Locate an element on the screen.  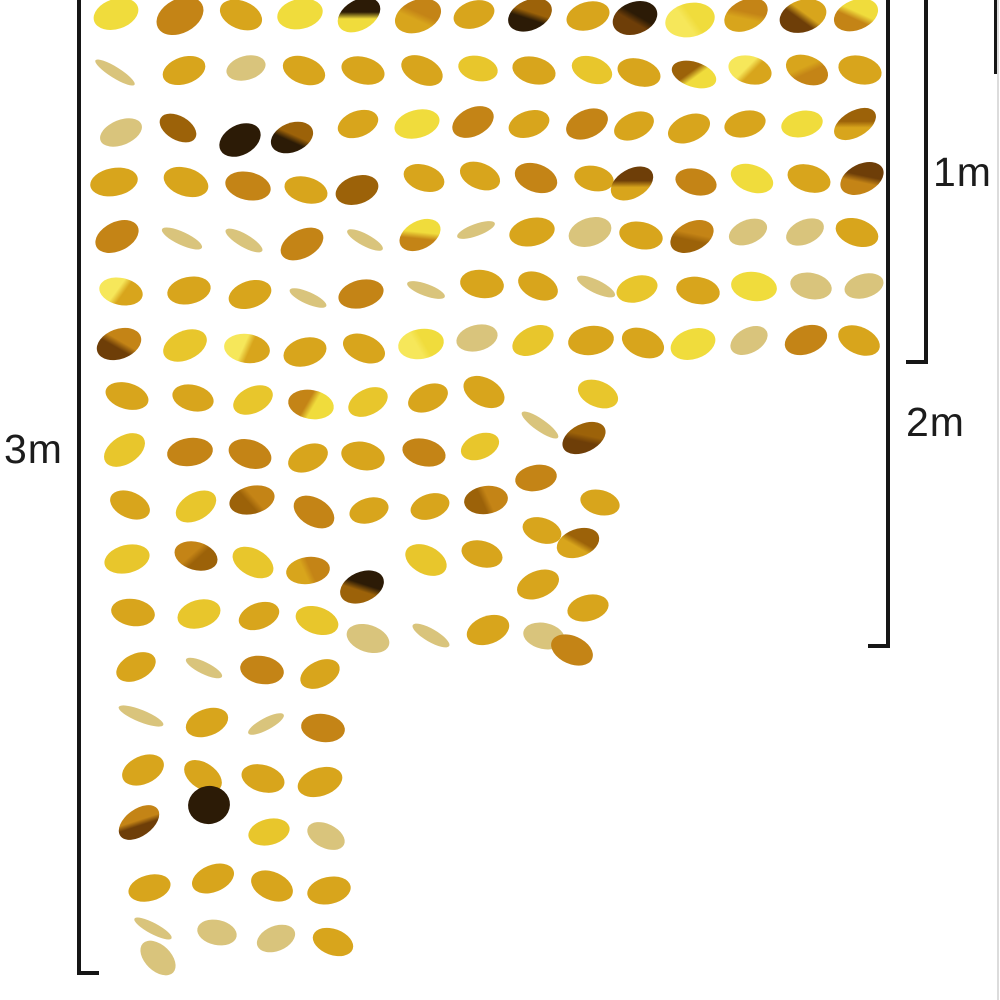
label-3m: 3m is located at coordinates (33, 449).